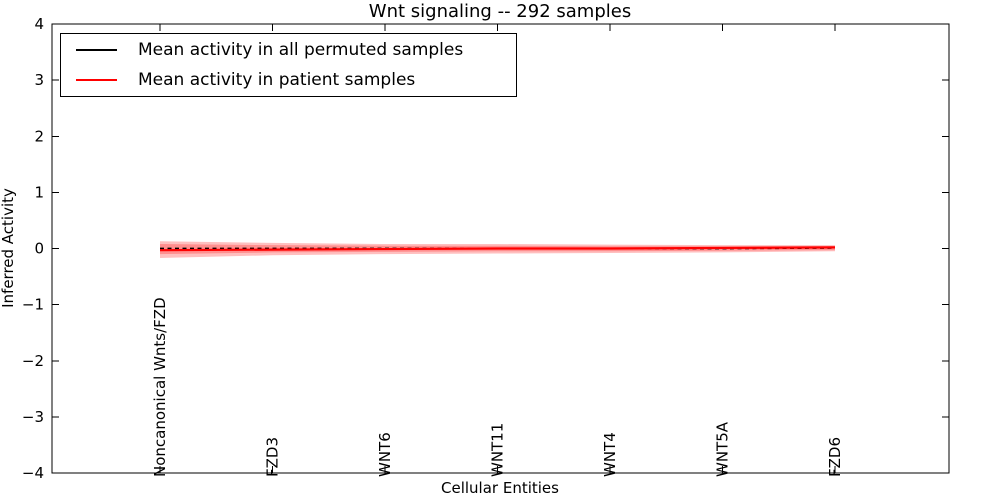  Describe the element at coordinates (301, 49) in the screenshot. I see `legend-label-permuted: Mean activity in all permuted samples` at that location.